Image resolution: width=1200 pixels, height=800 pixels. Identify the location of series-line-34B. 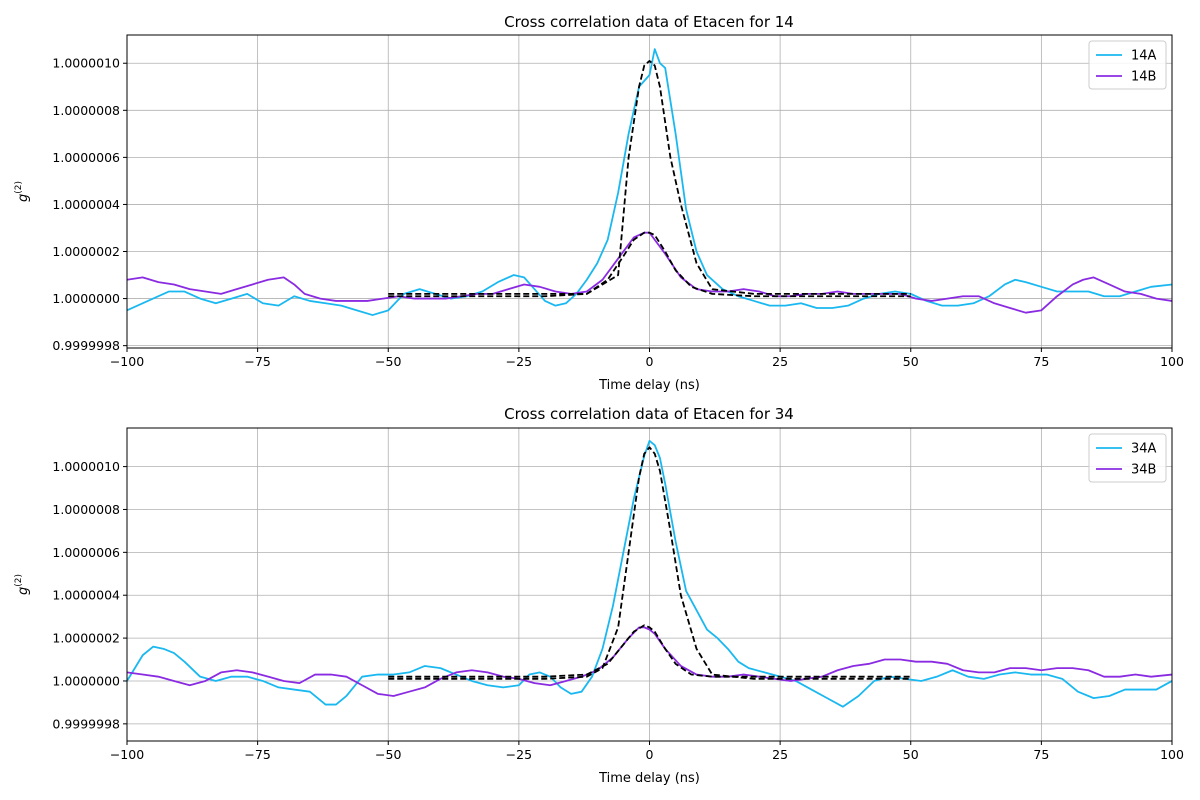
(649, 661).